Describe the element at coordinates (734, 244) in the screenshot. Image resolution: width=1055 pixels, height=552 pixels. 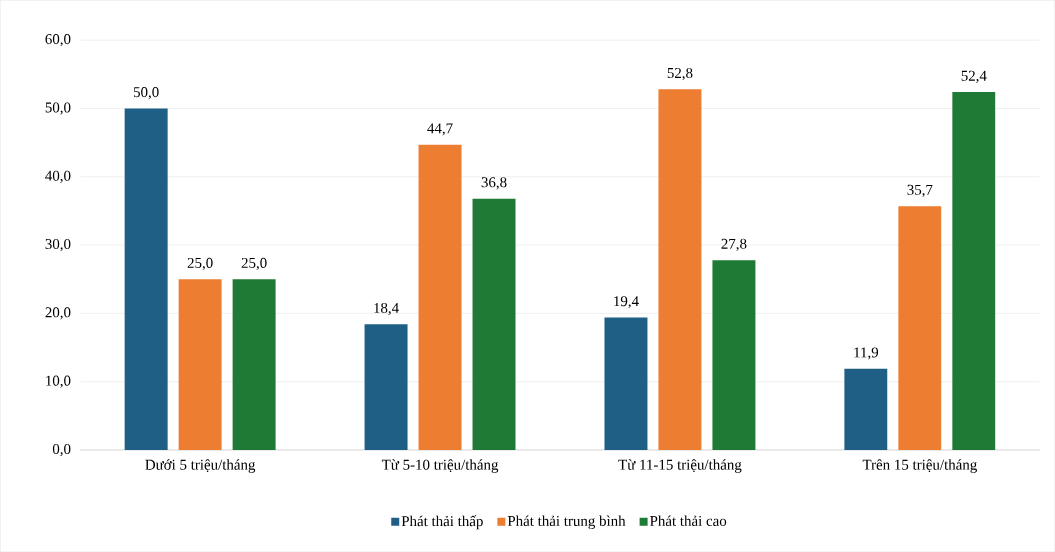
I see `data-label: 27,8` at that location.